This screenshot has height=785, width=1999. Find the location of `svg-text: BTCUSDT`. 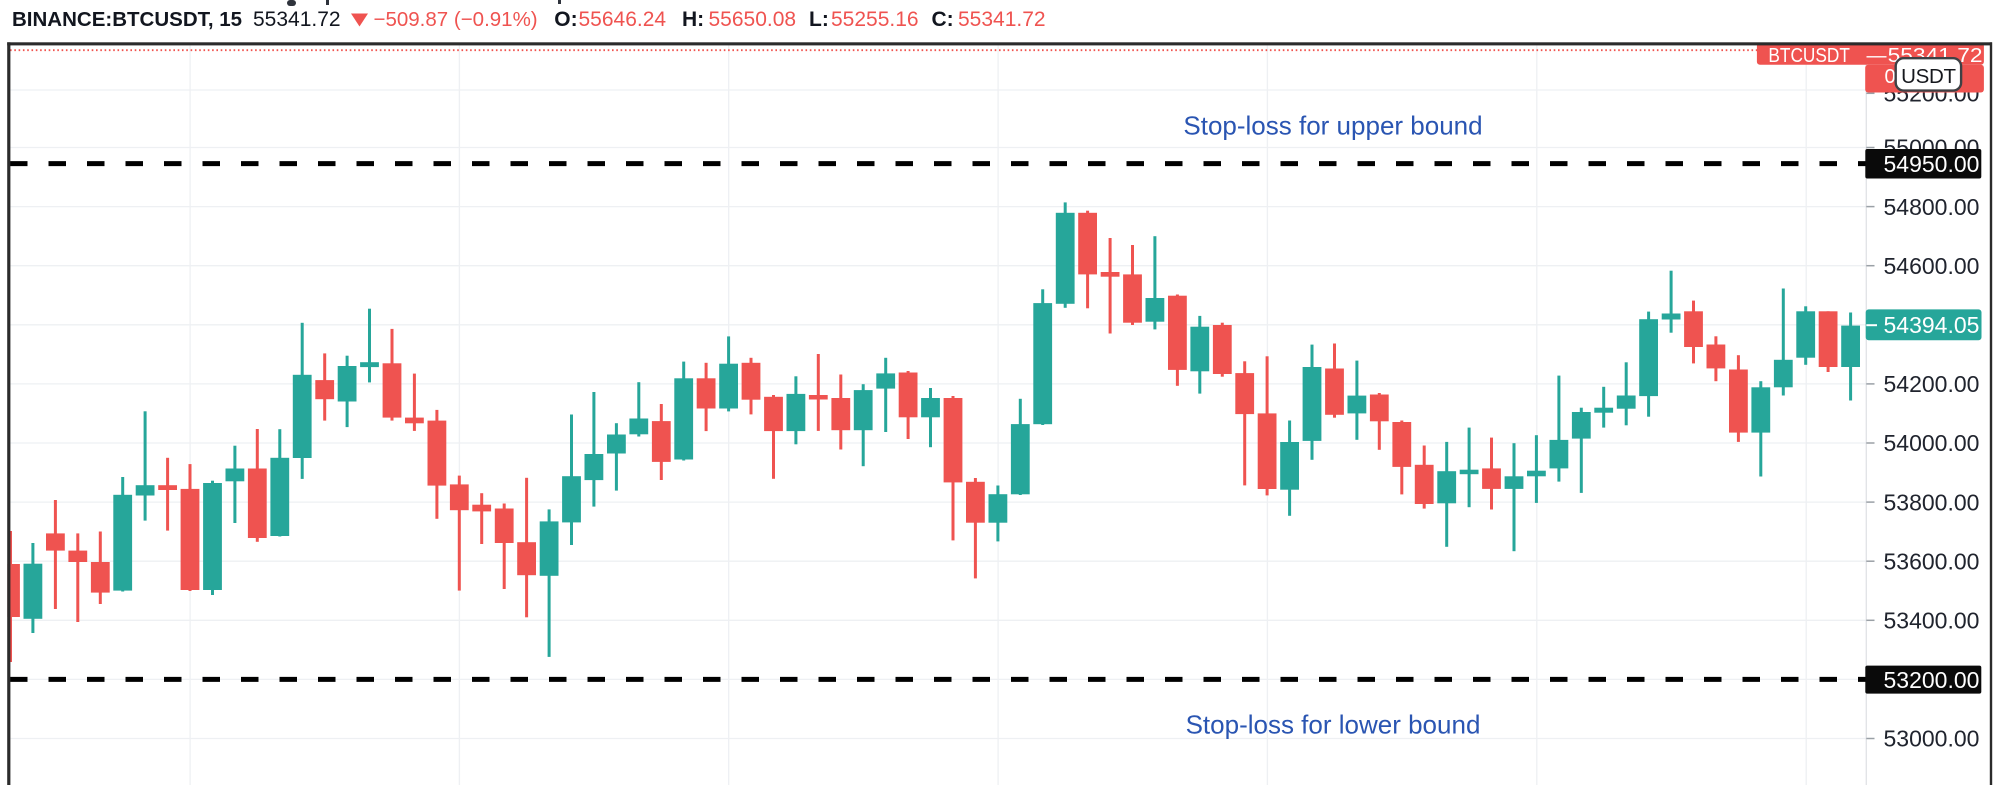

svg-text: BTCUSDT is located at coordinates (1809, 56).